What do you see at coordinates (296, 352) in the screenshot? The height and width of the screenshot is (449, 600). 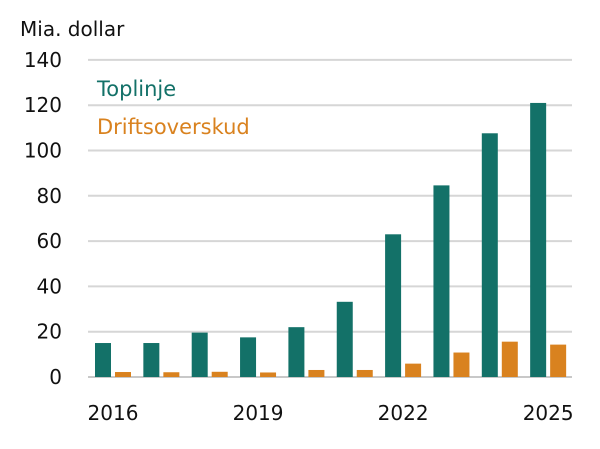 I see `bar-toplinje-2020` at bounding box center [296, 352].